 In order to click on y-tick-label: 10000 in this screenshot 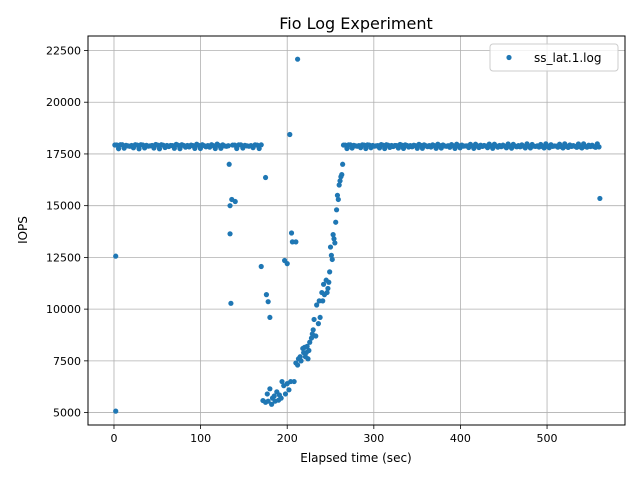, I will do `click(63, 309)`.